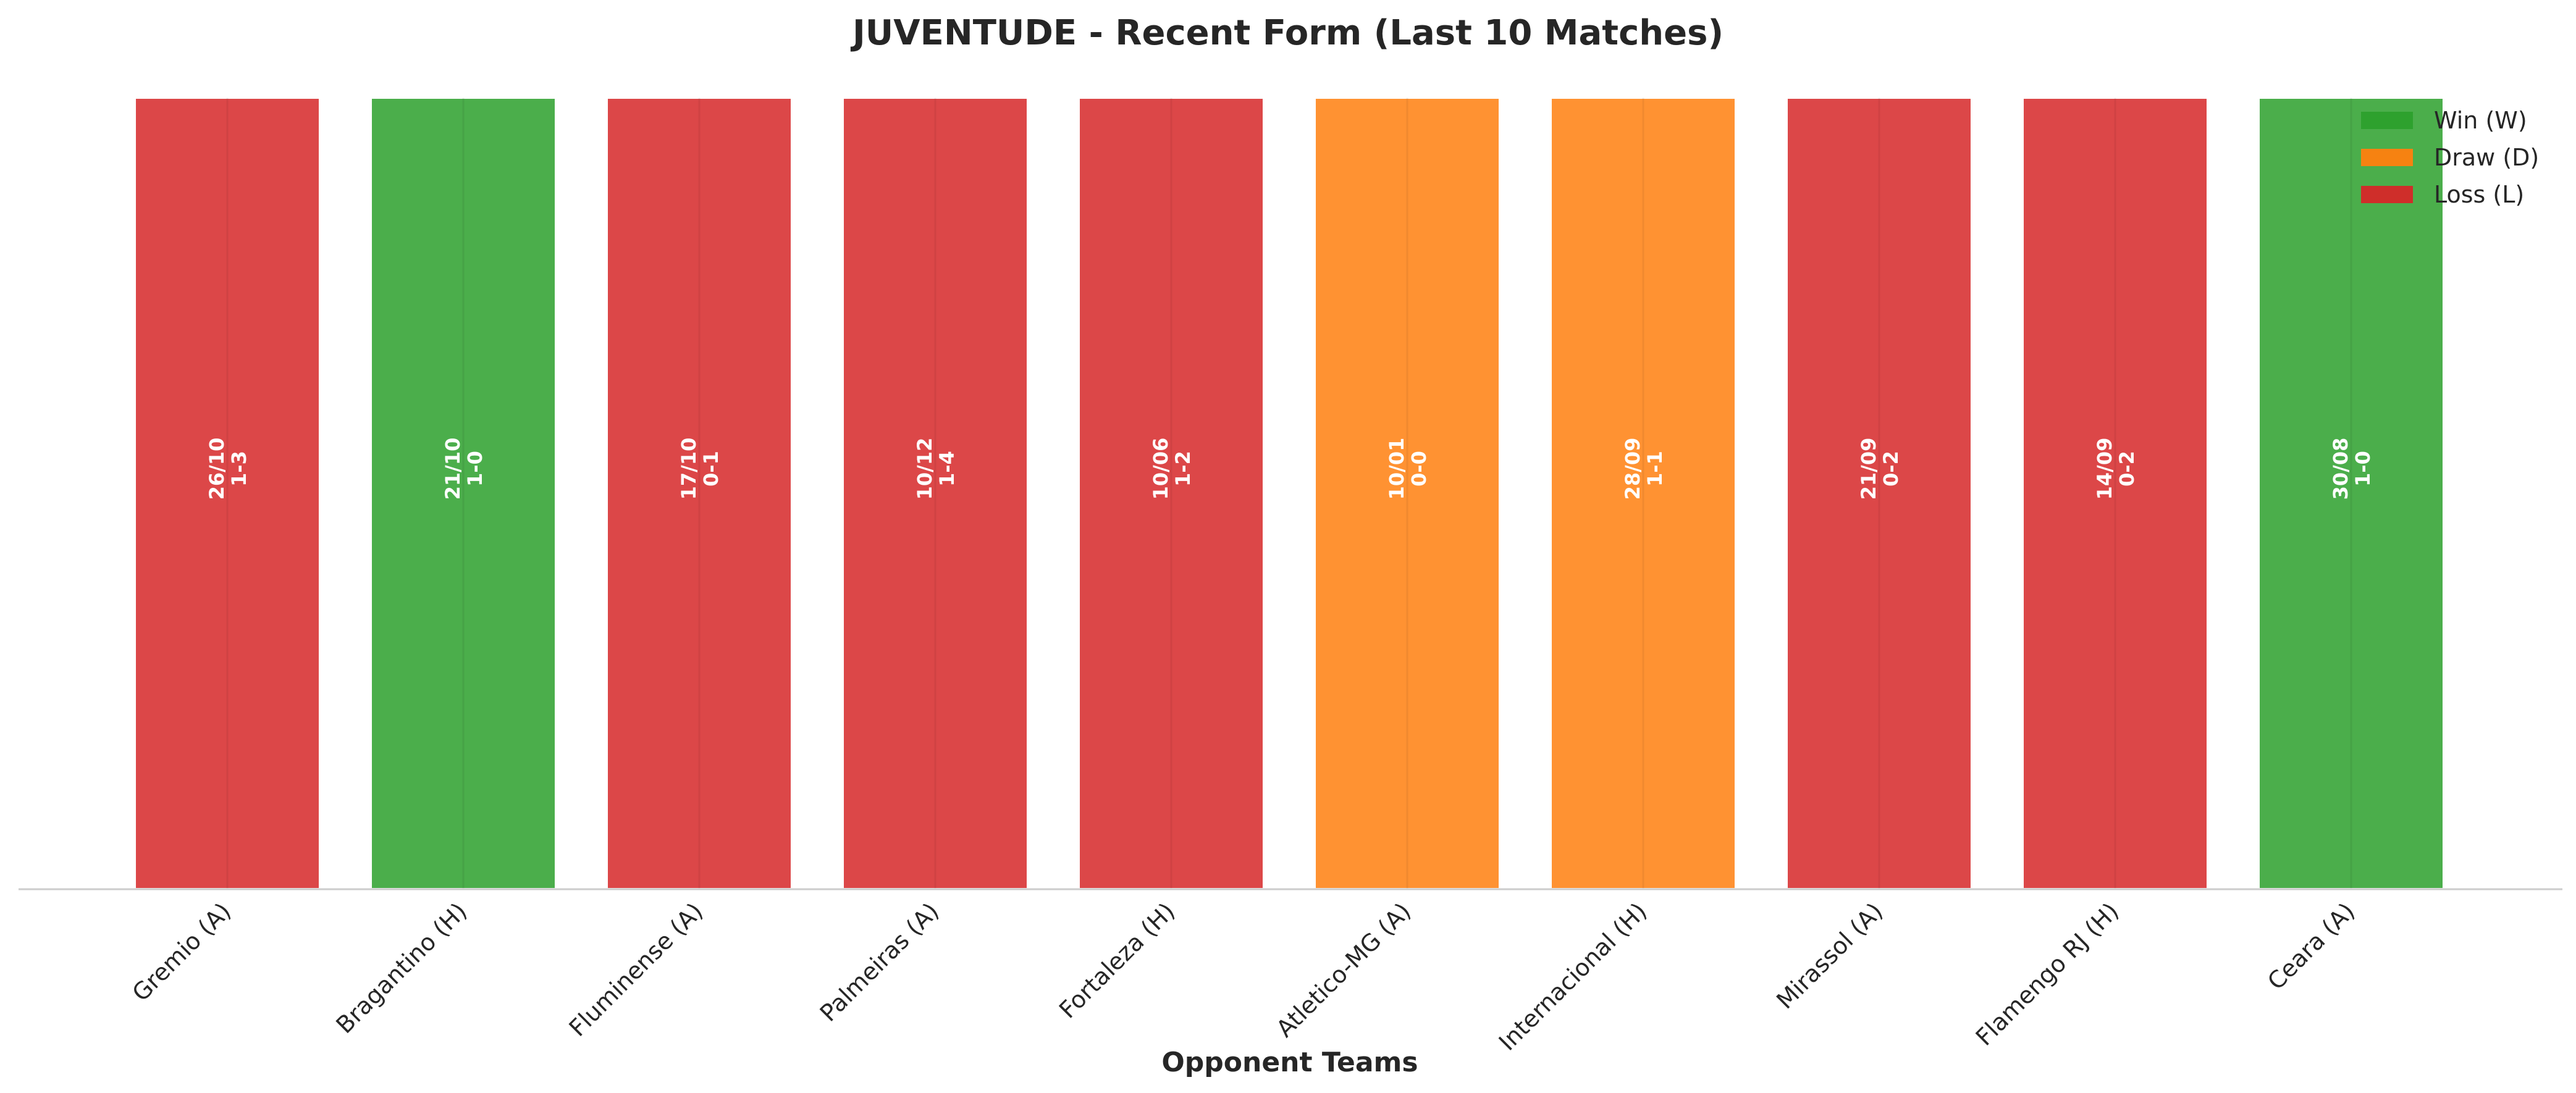 The image size is (2576, 1093). Describe the element at coordinates (1343, 969) in the screenshot. I see `x-tick-label: Atletico-MG (A)` at that location.